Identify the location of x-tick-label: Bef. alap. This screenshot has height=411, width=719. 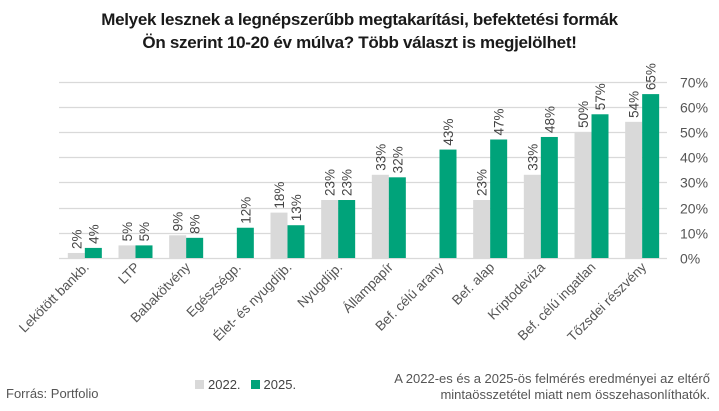
(473, 284).